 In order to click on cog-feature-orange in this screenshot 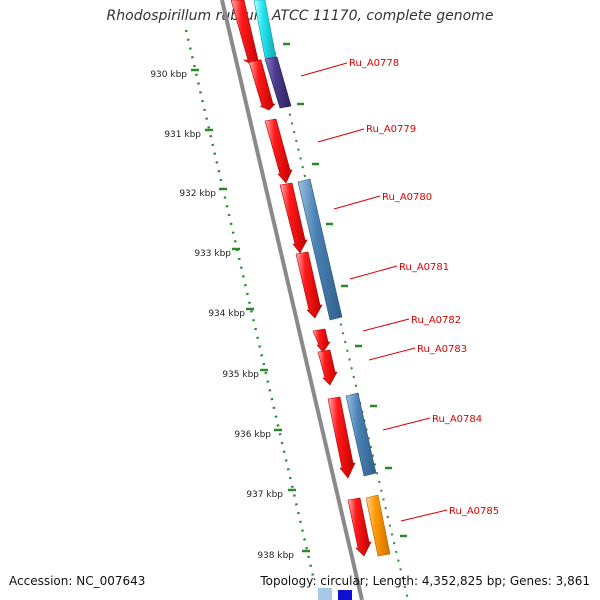, I will do `click(378, 525)`.